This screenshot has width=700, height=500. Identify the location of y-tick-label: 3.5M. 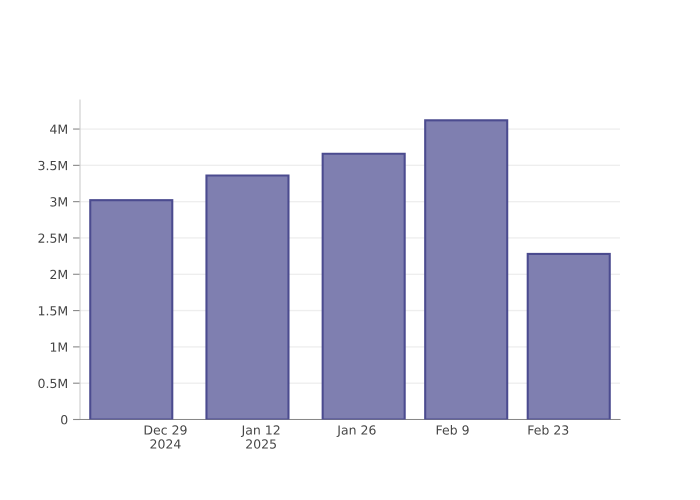
(52, 165).